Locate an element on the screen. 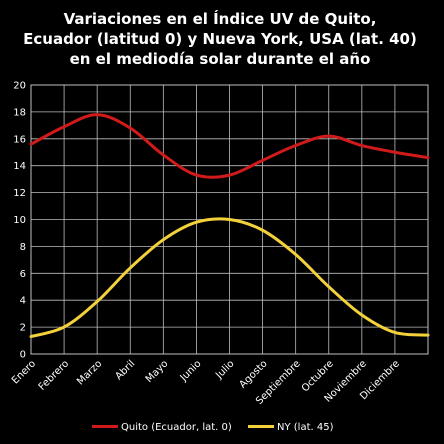 Image resolution: width=444 pixels, height=444 pixels. x-tick-label: Julio is located at coordinates (224, 369).